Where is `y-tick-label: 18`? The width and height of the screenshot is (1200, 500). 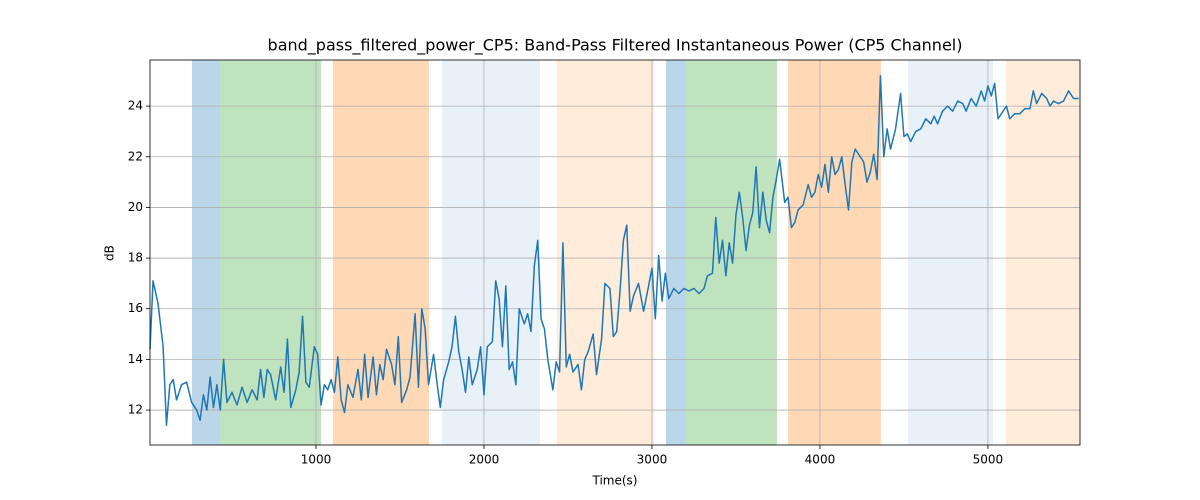
y-tick-label: 18 is located at coordinates (135, 258).